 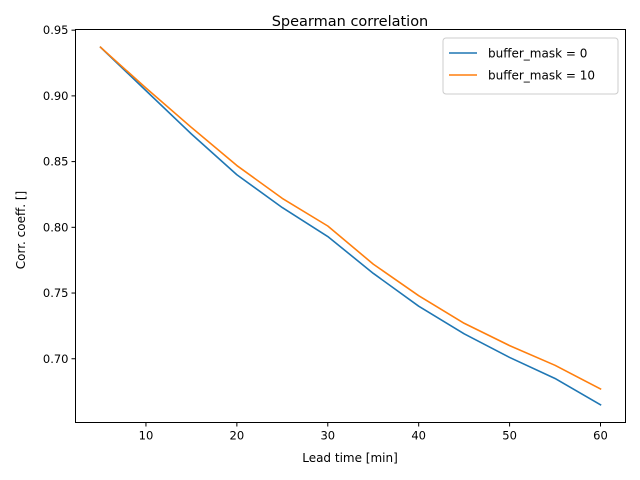 What do you see at coordinates (56, 359) in the screenshot?
I see `y-tick-label: 0.70` at bounding box center [56, 359].